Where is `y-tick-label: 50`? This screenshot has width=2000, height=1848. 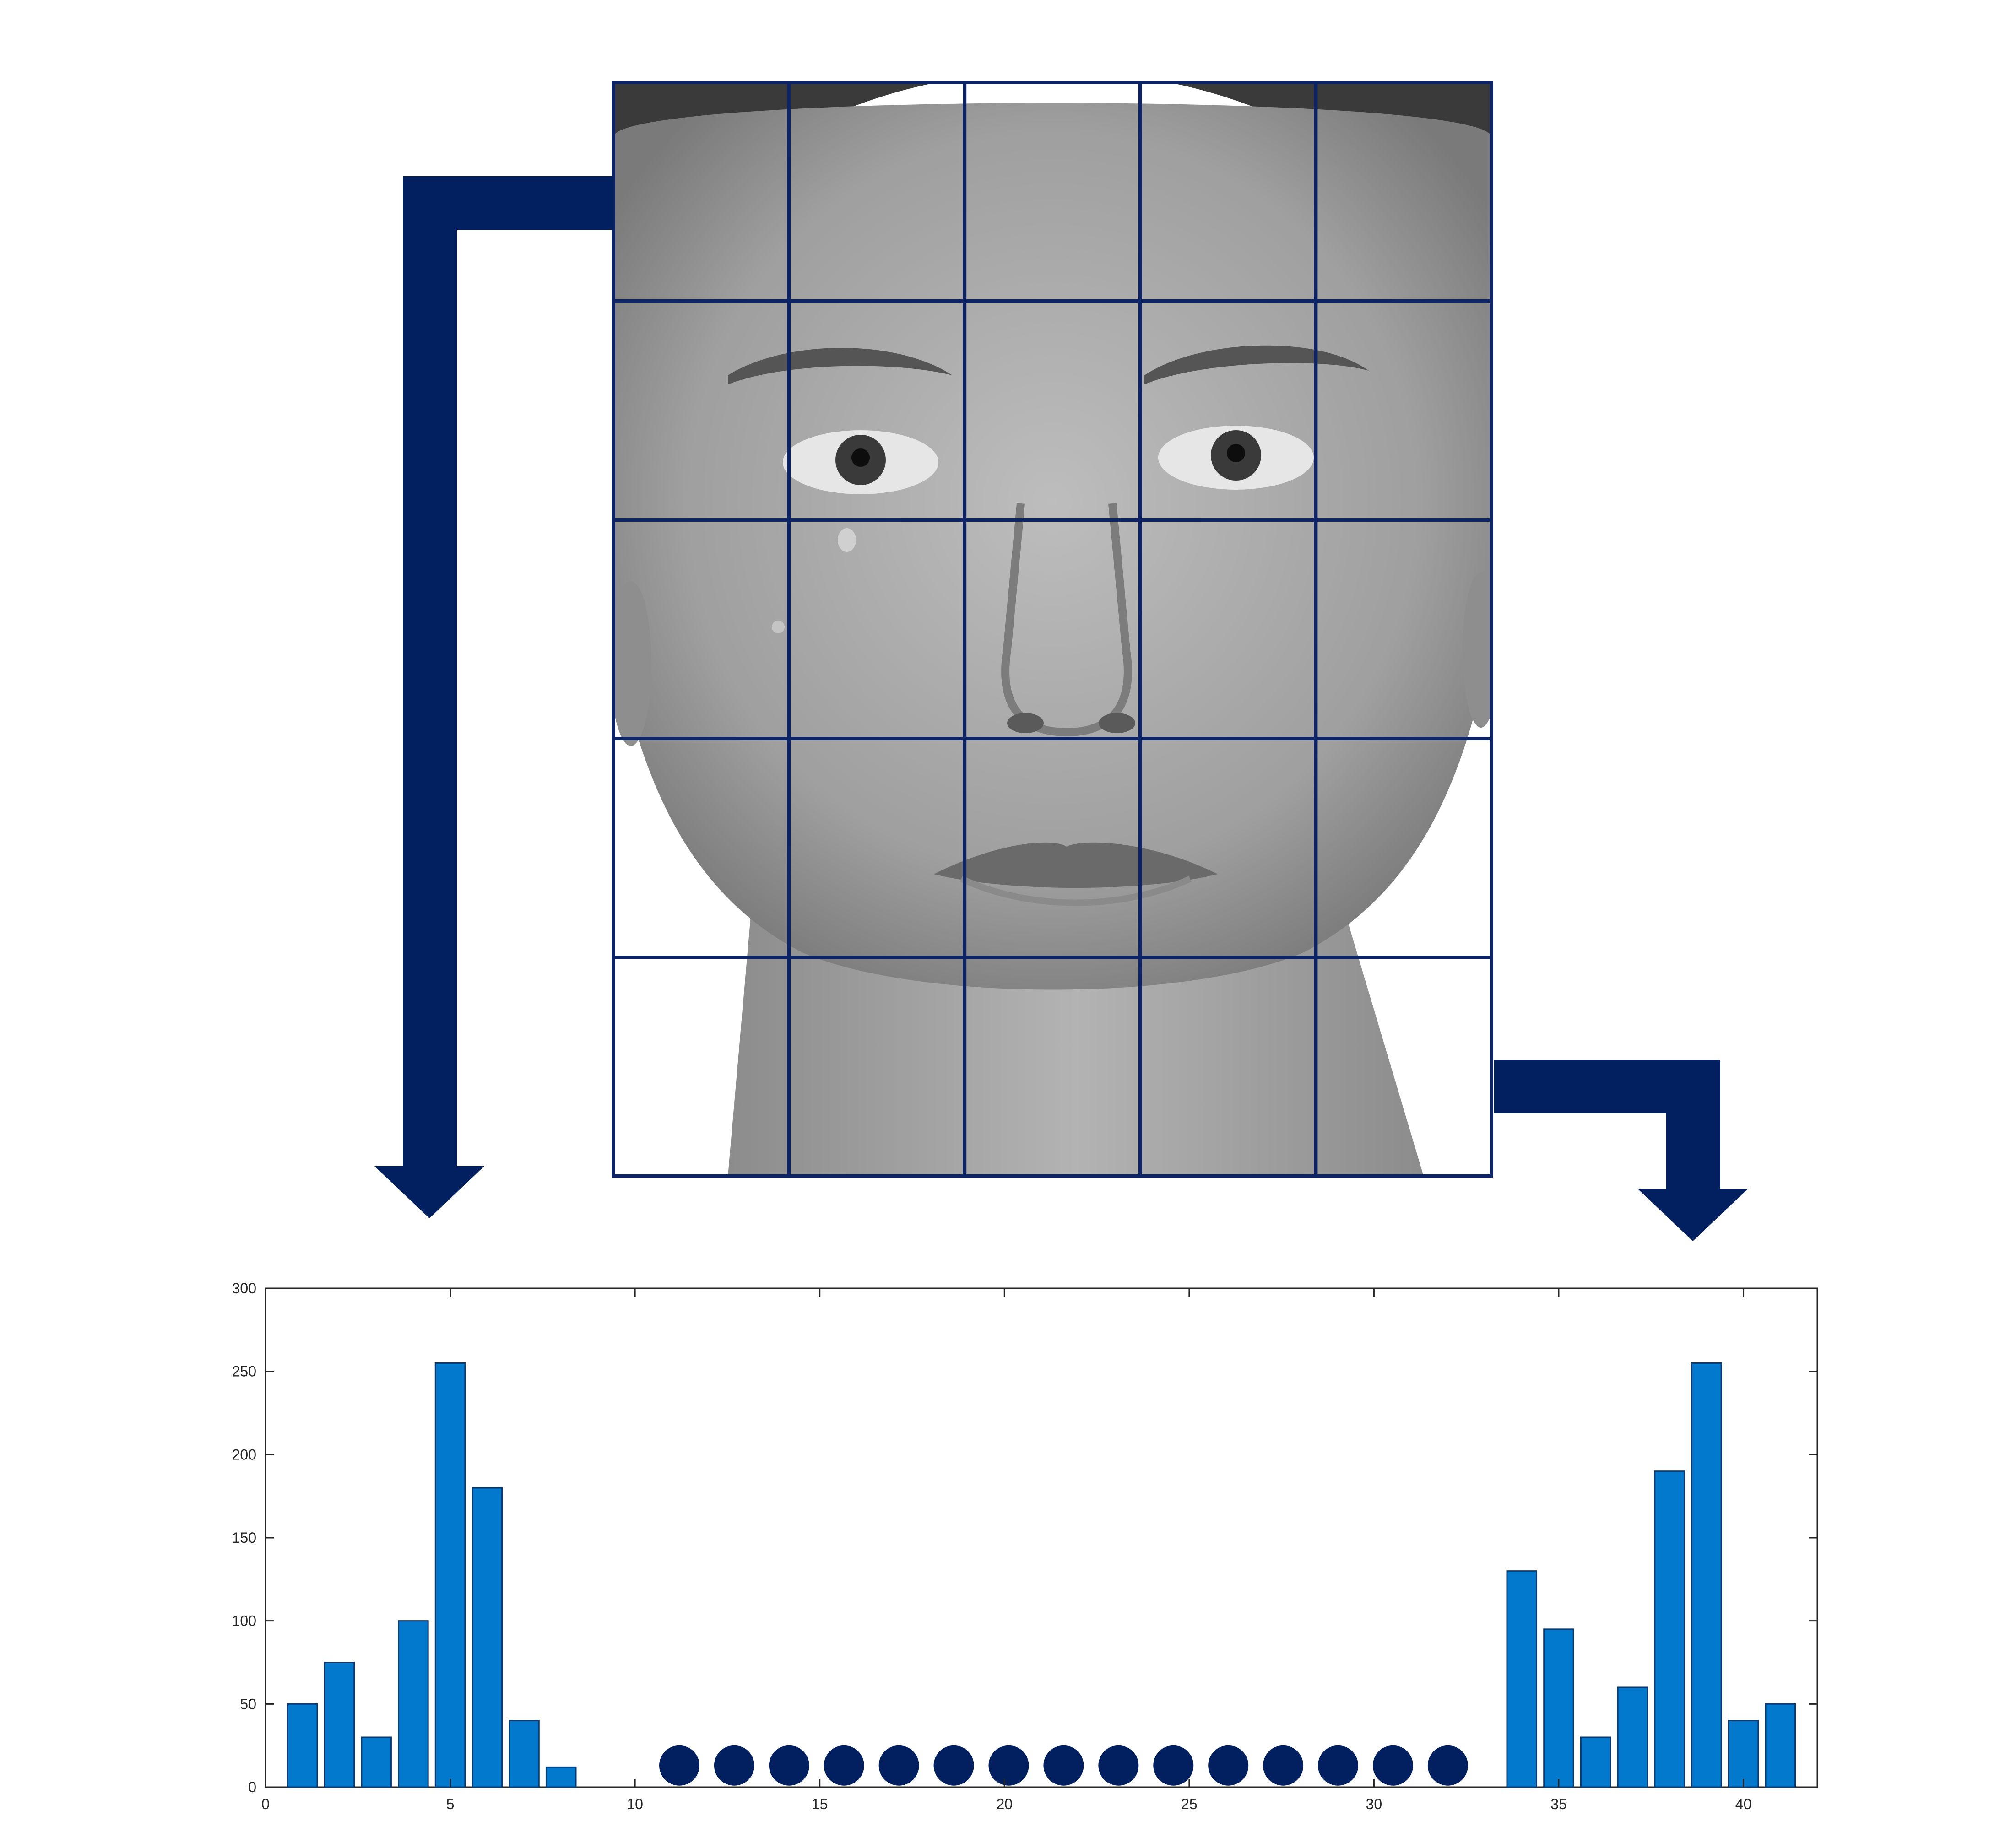
y-tick-label: 50 is located at coordinates (248, 1704).